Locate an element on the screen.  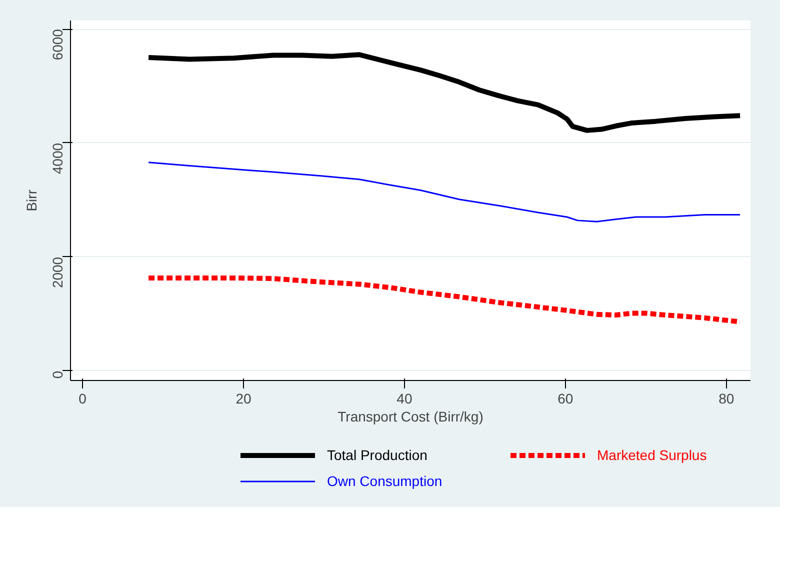
y-tick-label: 4000 is located at coordinates (58, 158).